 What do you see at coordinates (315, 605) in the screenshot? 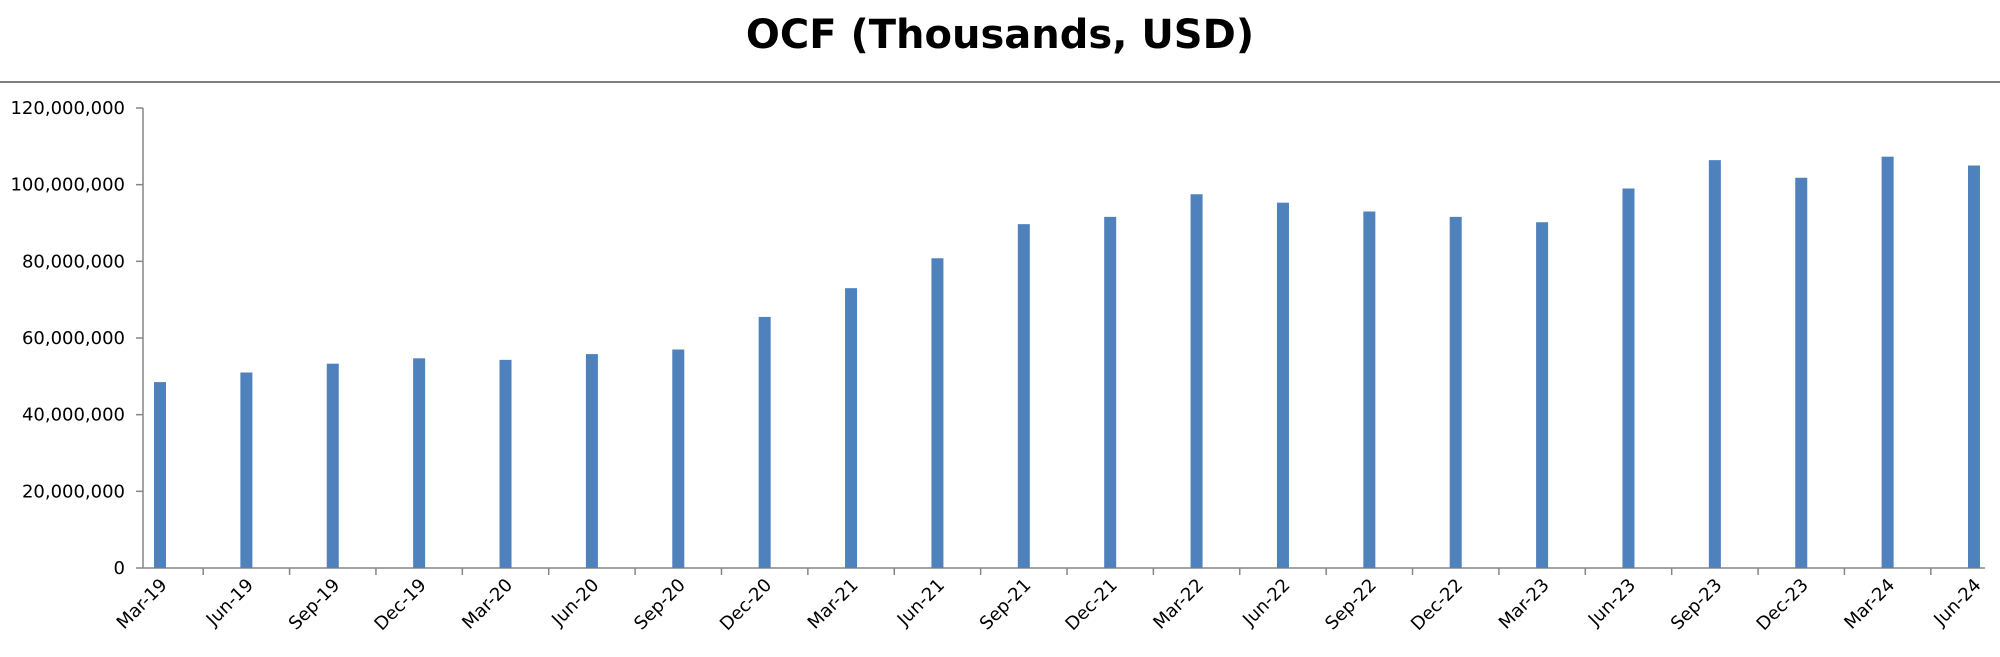
I see `x-tick-label: Sep-19` at bounding box center [315, 605].